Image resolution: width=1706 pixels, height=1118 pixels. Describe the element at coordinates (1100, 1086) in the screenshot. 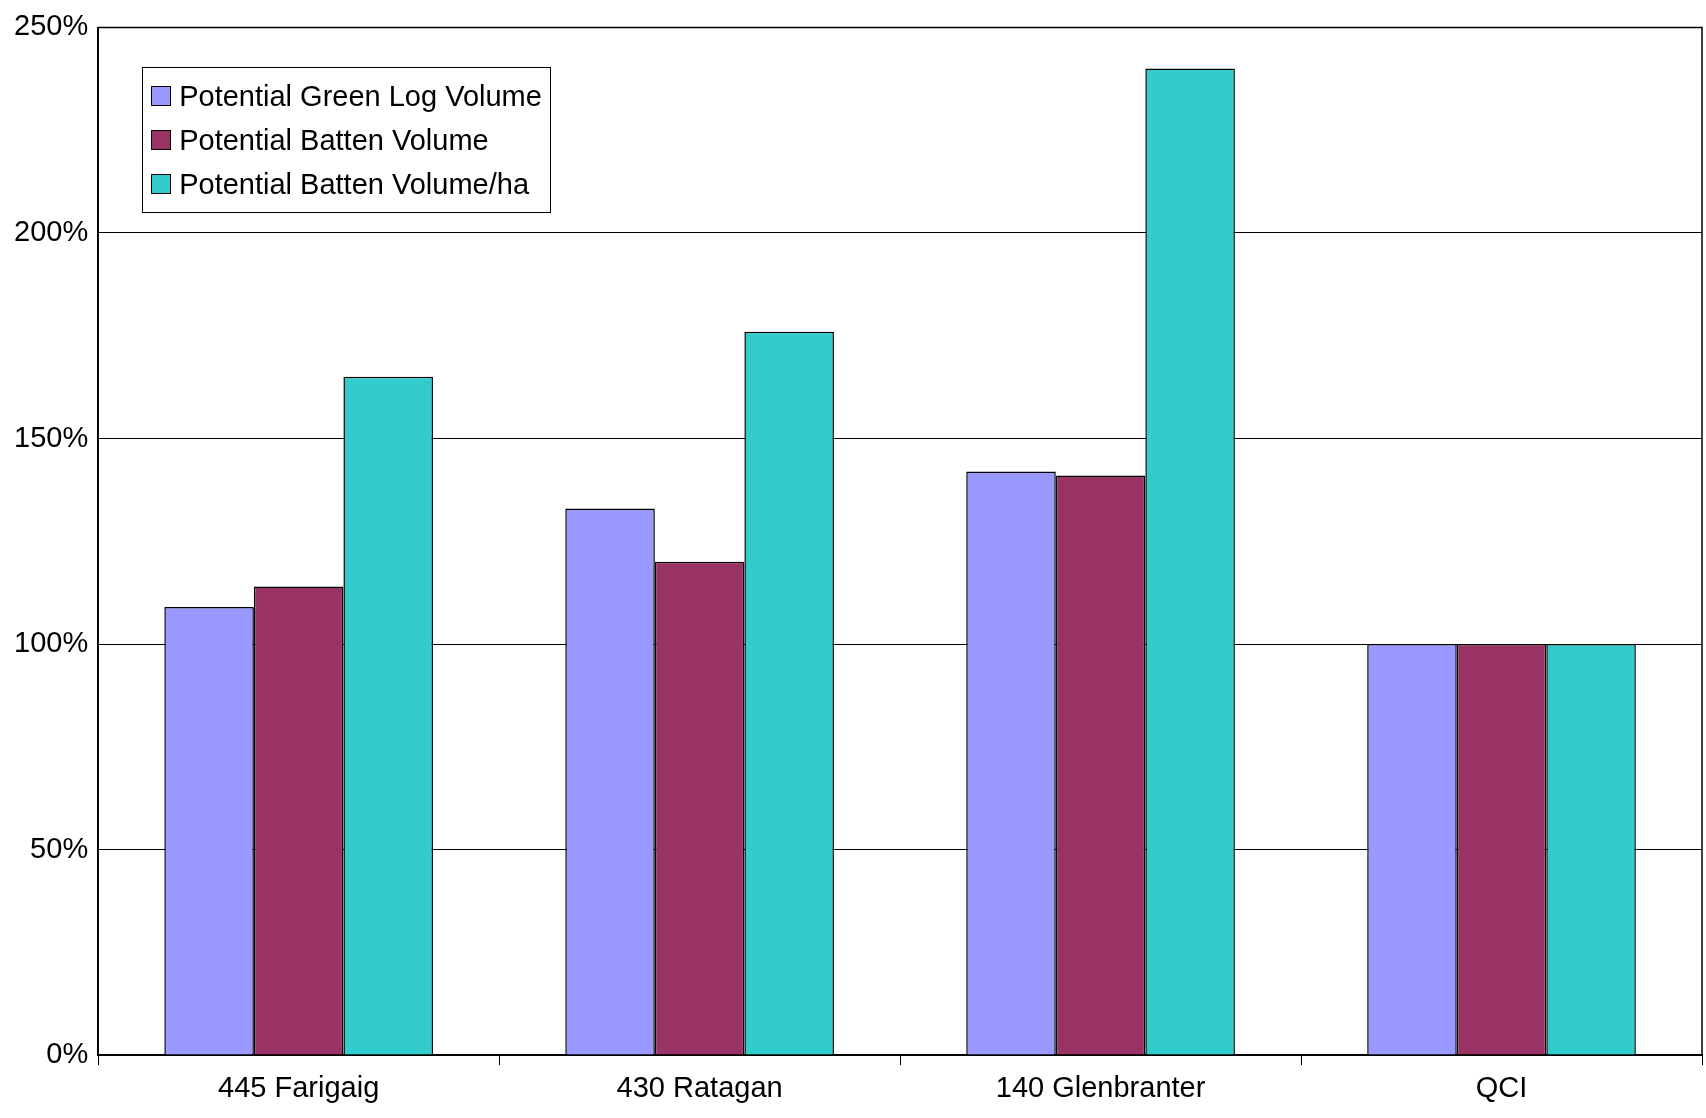

I see `x-tick-label: 140 Glenbranter` at that location.